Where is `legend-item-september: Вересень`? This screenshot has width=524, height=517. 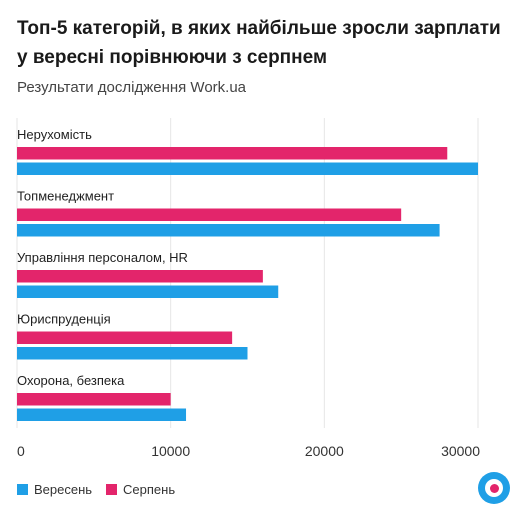 legend-item-september: Вересень is located at coordinates (54, 489).